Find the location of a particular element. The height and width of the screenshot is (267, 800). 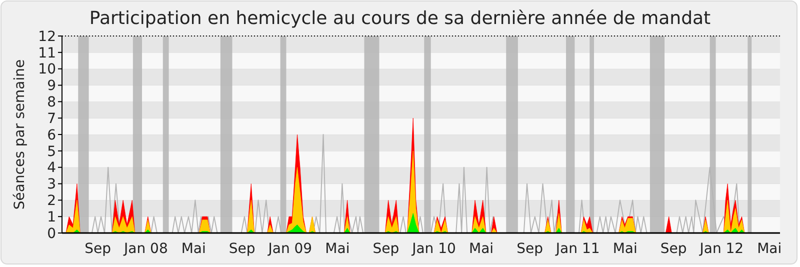

y-tick-label: 11 is located at coordinates (47, 53).